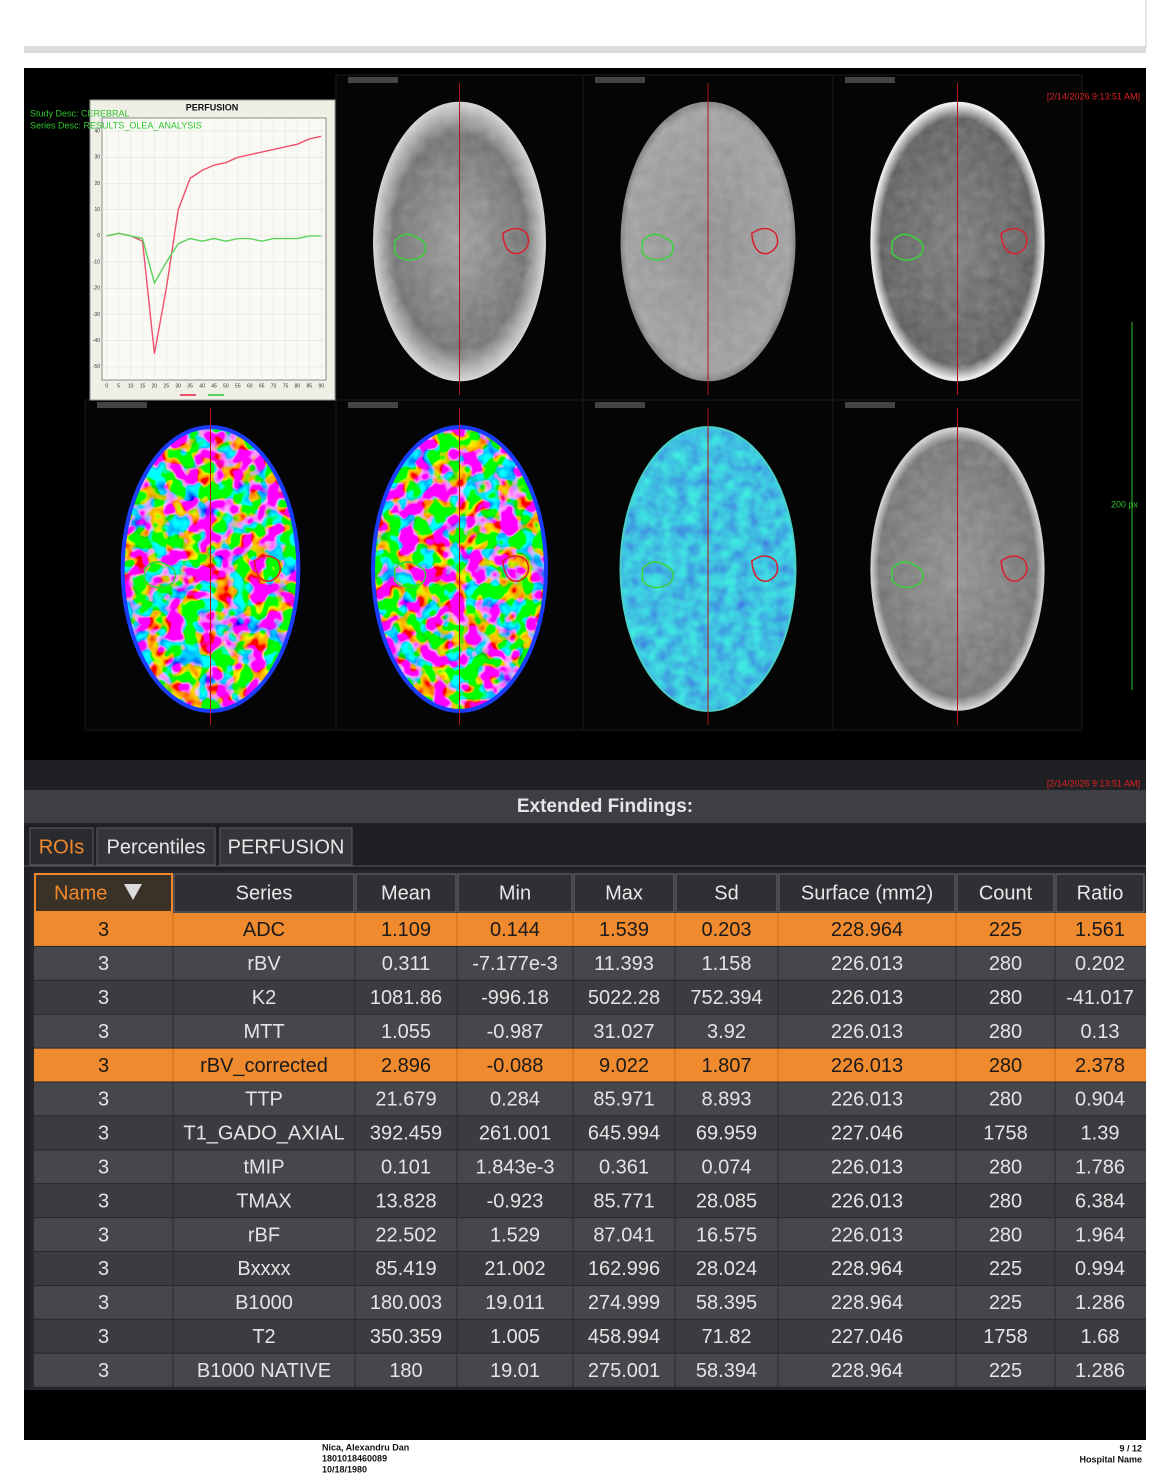 The width and height of the screenshot is (1170, 1480). What do you see at coordinates (321, 386) in the screenshot?
I see `x-tick-label: 90` at bounding box center [321, 386].